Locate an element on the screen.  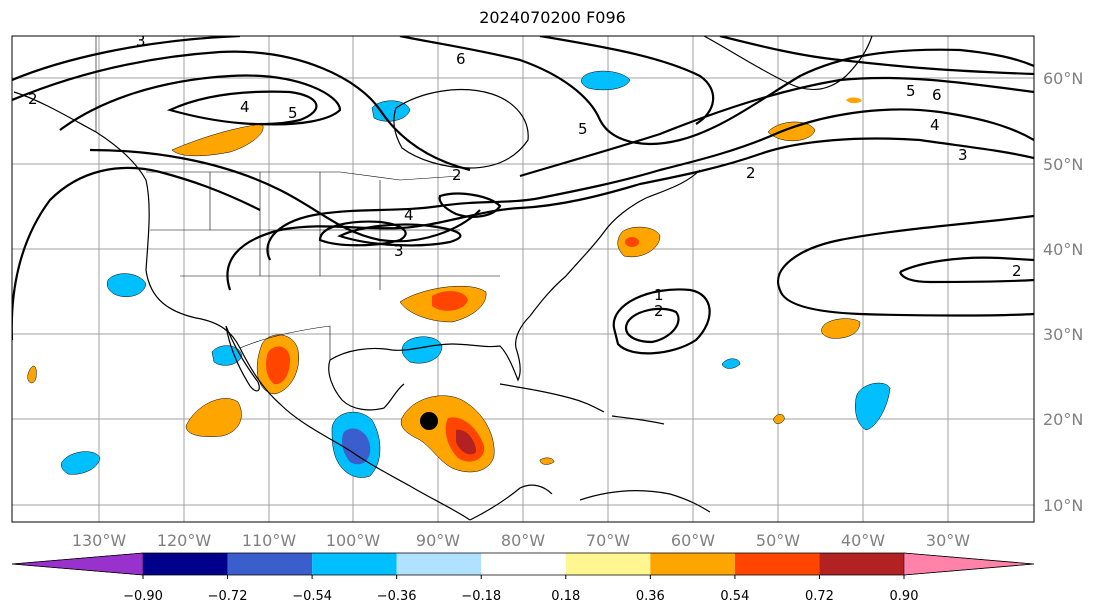
lat-label: 20°N is located at coordinates (1063, 419).